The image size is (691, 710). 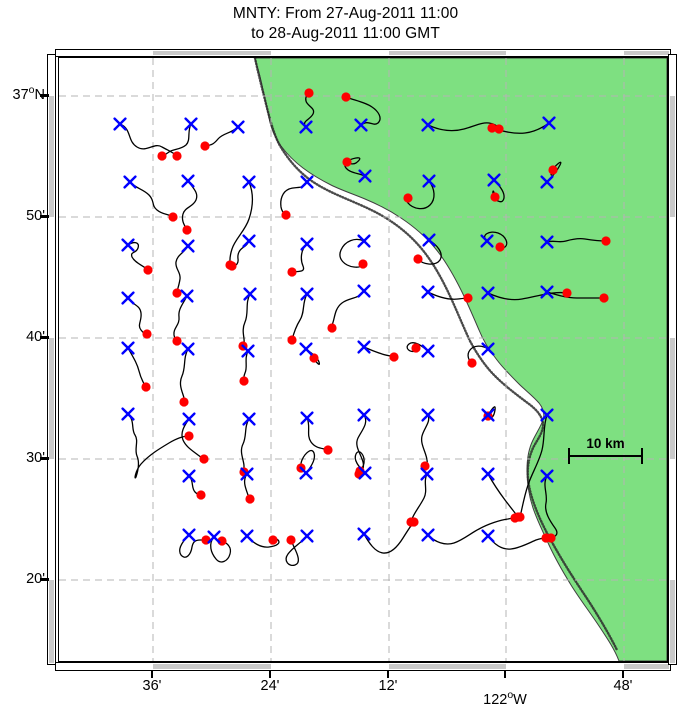 I want to click on scale-bar-line, so click(x=605, y=456).